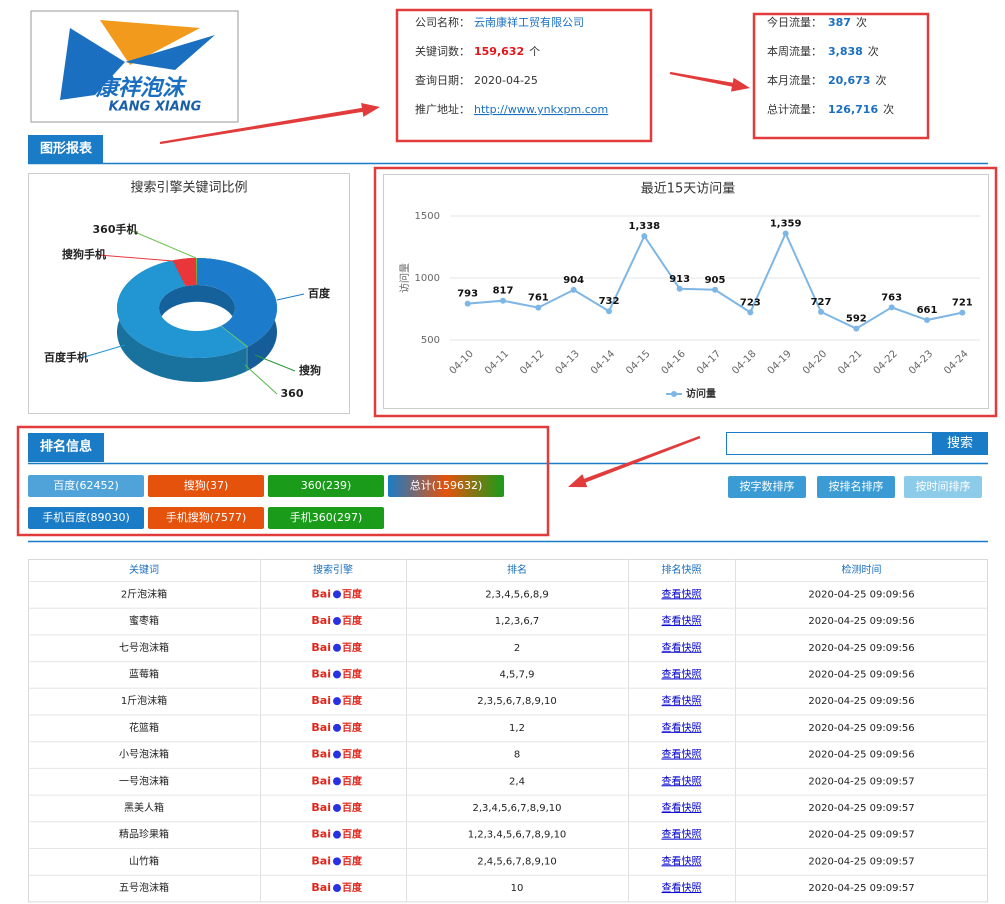 This screenshot has width=1005, height=904. I want to click on search-input, so click(829, 443).